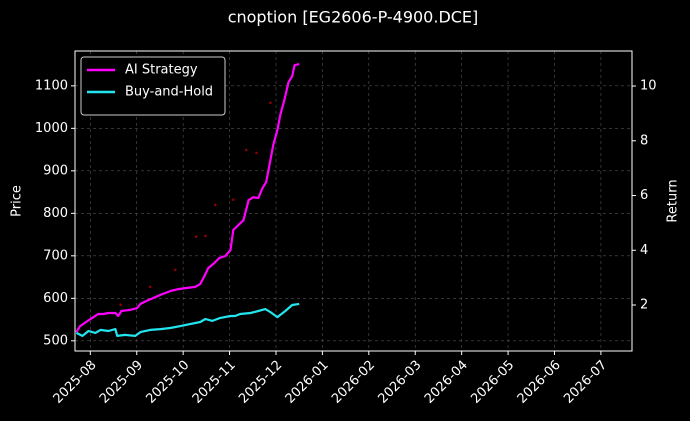 The height and width of the screenshot is (421, 690). I want to click on y-tick-label: 1100, so click(51, 85).